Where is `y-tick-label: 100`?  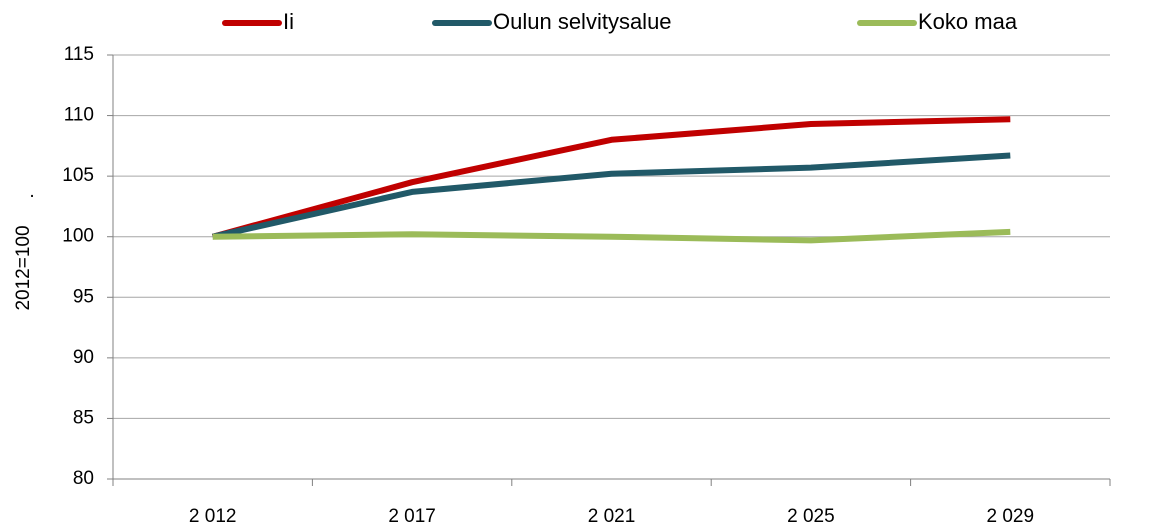 y-tick-label: 100 is located at coordinates (78, 236).